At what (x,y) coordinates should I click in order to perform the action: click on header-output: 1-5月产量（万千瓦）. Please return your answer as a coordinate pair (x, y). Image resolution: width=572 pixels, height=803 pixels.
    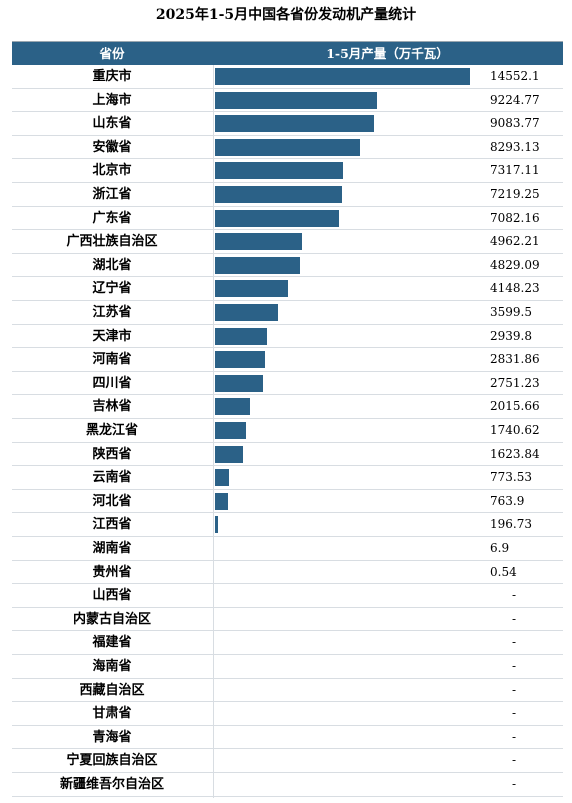
    Looking at the image, I should click on (387, 53).